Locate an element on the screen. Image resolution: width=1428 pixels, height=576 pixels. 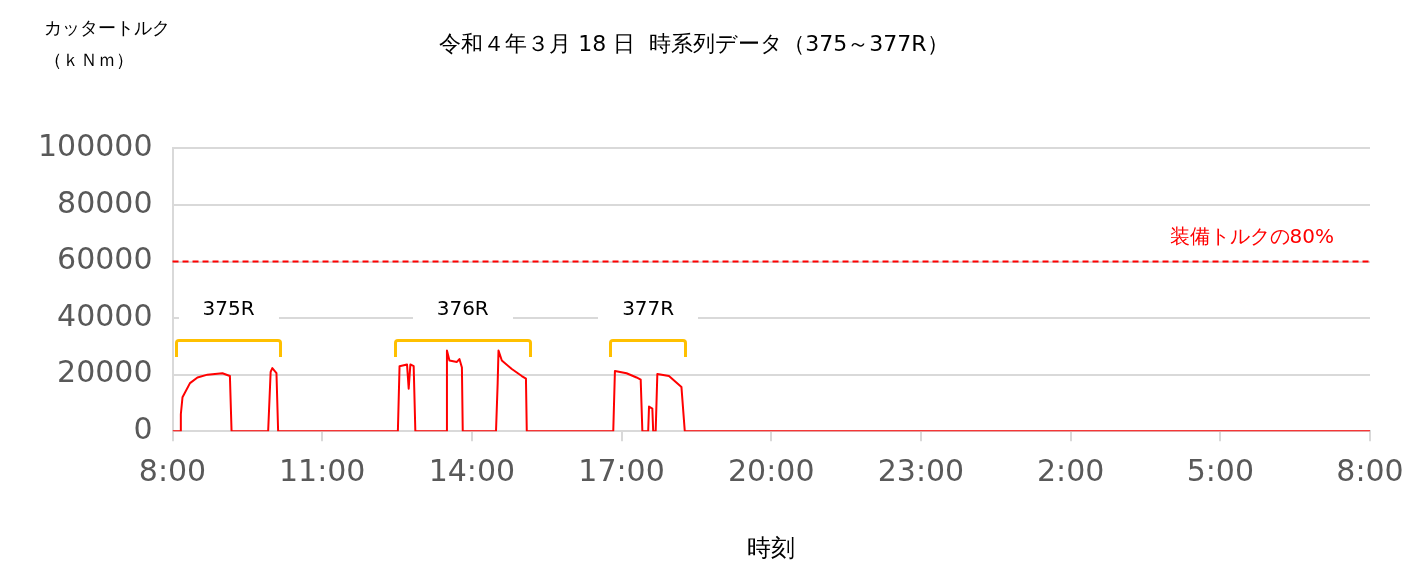
y-tick-label: 60000 is located at coordinates (105, 259).